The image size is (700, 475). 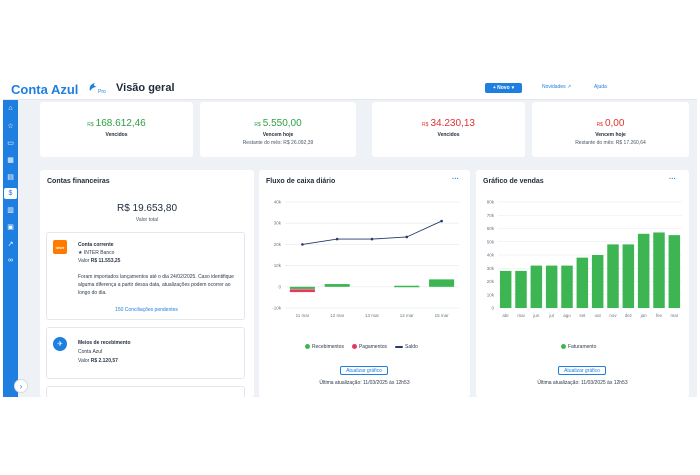 I want to click on document-icon: ▤, so click(x=10, y=177).